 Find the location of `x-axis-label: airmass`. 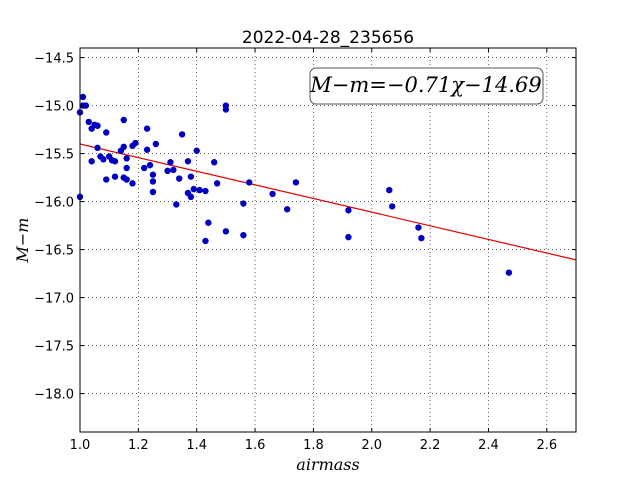

x-axis-label: airmass is located at coordinates (327, 464).